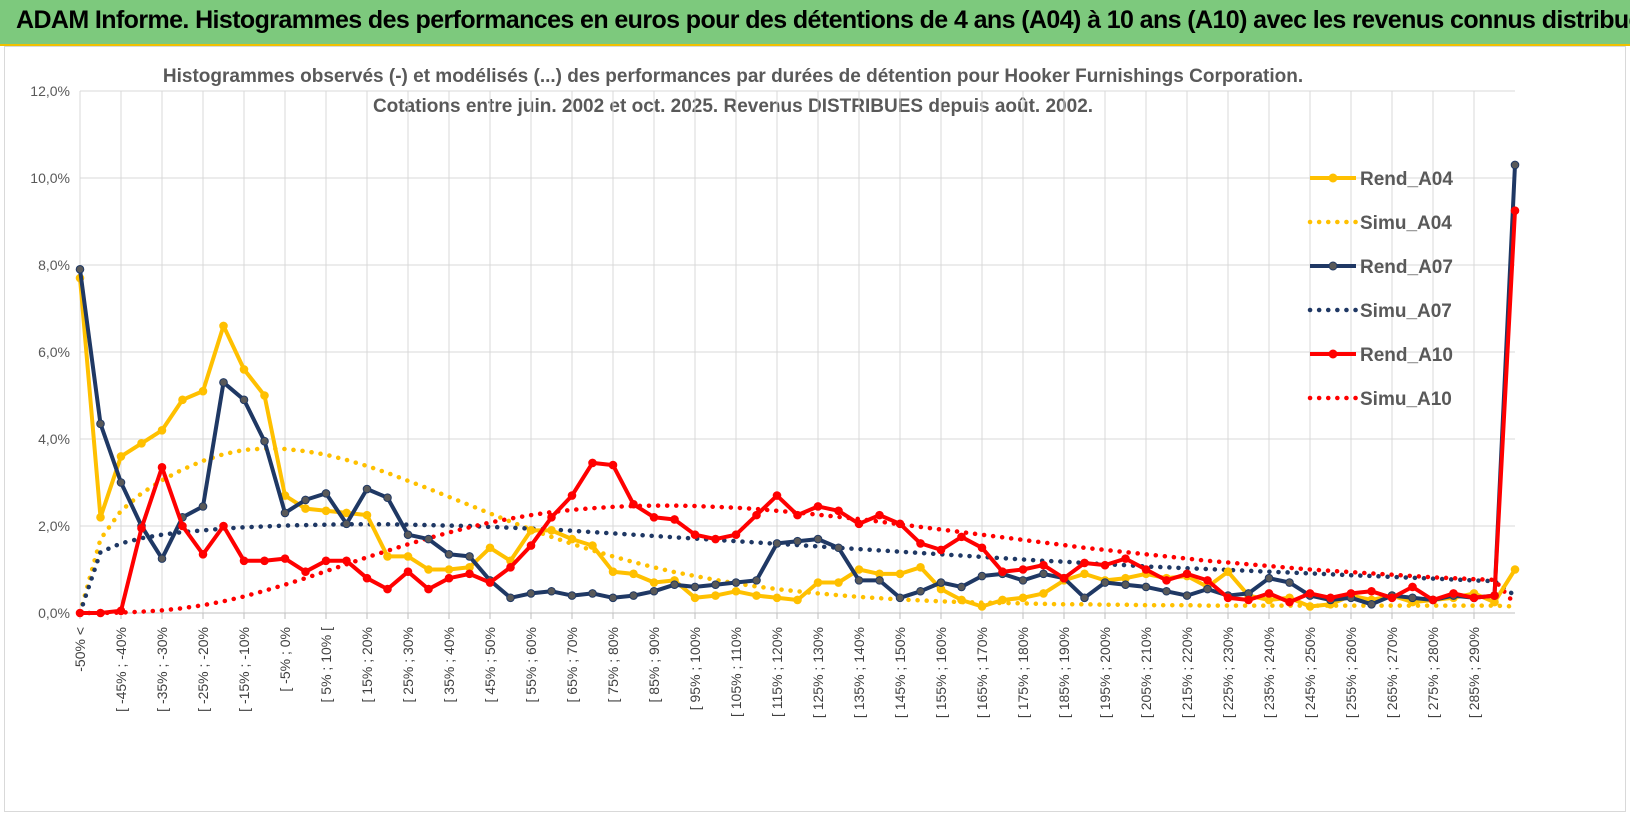 Image resolution: width=1630 pixels, height=815 pixels. I want to click on legend-item-simu-a10: Simu_A10, so click(1379, 399).